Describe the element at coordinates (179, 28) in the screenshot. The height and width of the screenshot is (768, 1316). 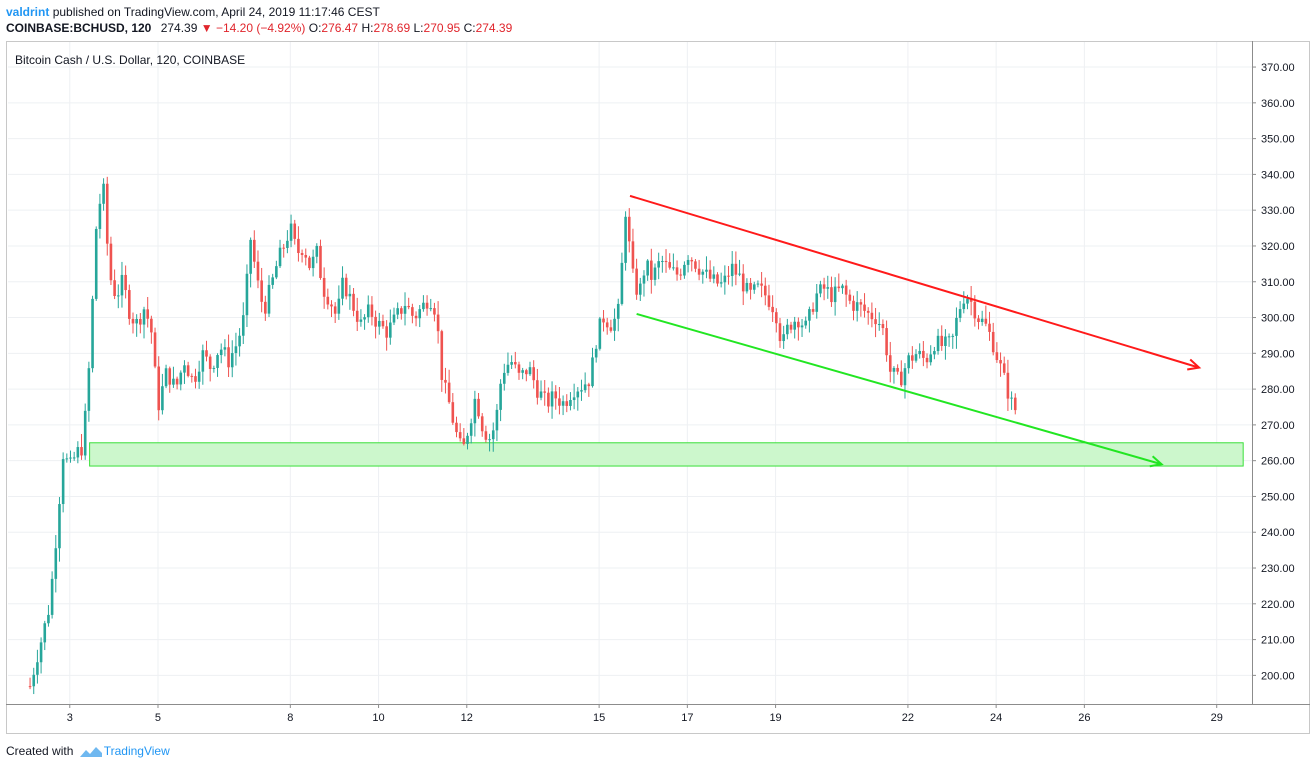
I see `last-price: 274.39` at that location.